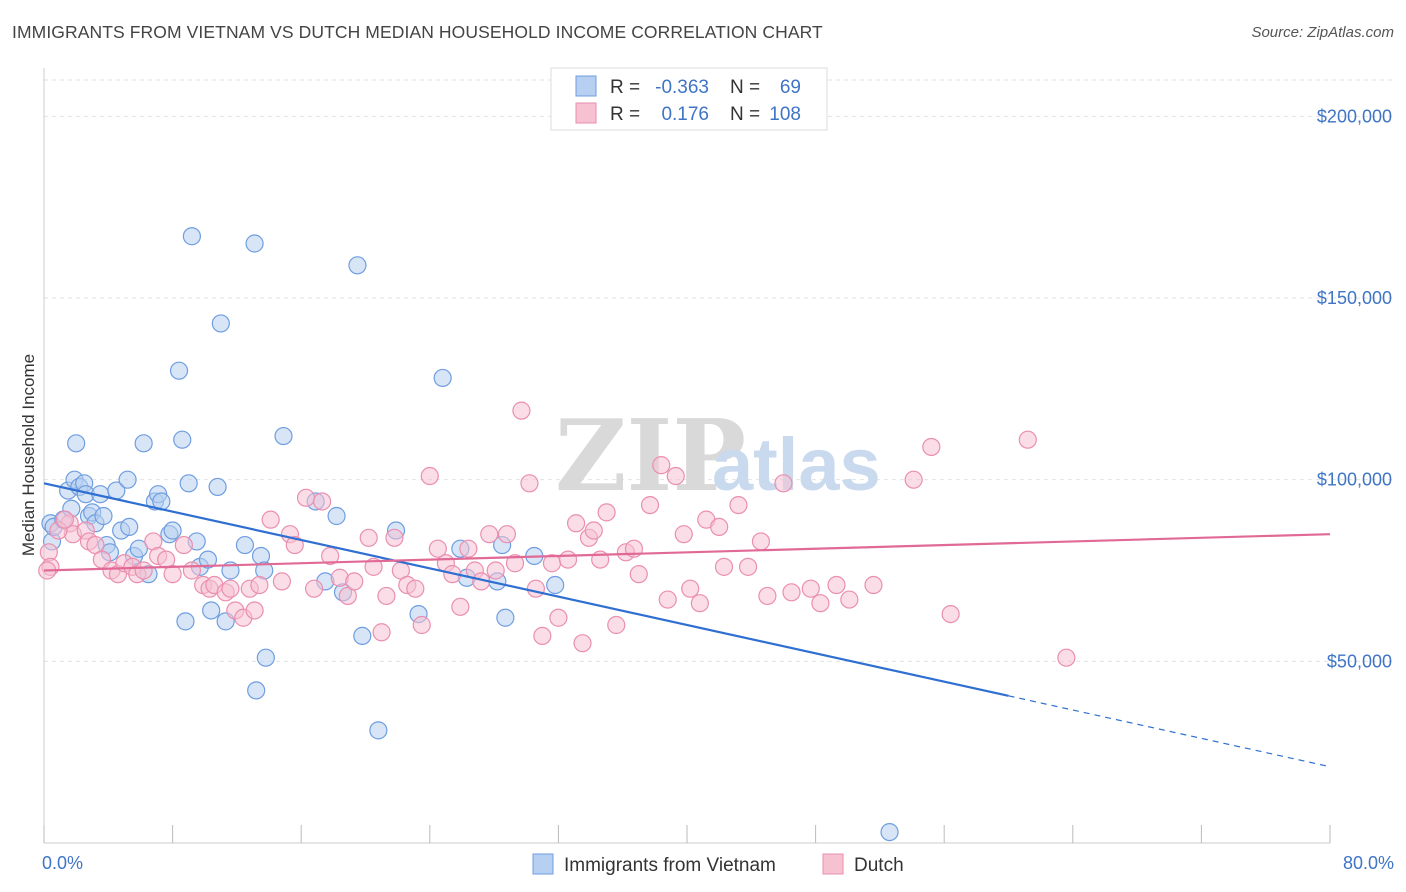 This screenshot has height=892, width=1406. What do you see at coordinates (1354, 298) in the screenshot?
I see `y-tick-label: $150,000` at bounding box center [1354, 298].